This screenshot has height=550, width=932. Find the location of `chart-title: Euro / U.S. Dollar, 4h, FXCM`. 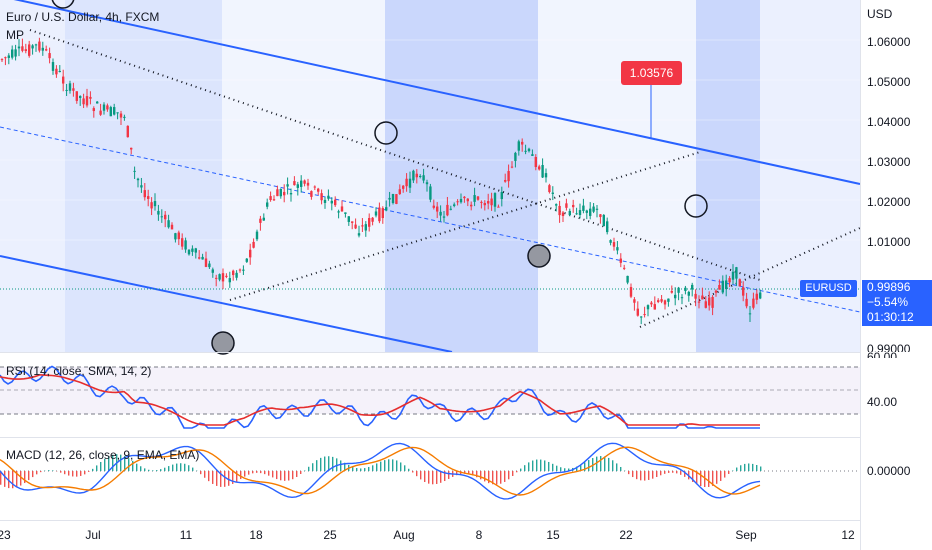

chart-title: Euro / U.S. Dollar, 4h, FXCM is located at coordinates (83, 17).